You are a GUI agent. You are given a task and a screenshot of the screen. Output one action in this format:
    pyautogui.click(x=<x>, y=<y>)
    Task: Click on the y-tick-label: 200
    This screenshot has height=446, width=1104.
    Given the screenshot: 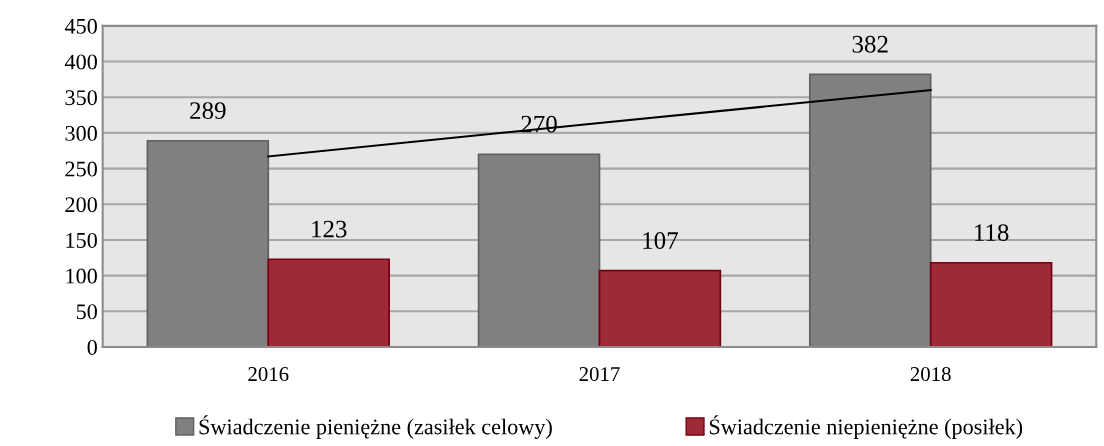 What is the action you would take?
    pyautogui.click(x=81, y=205)
    